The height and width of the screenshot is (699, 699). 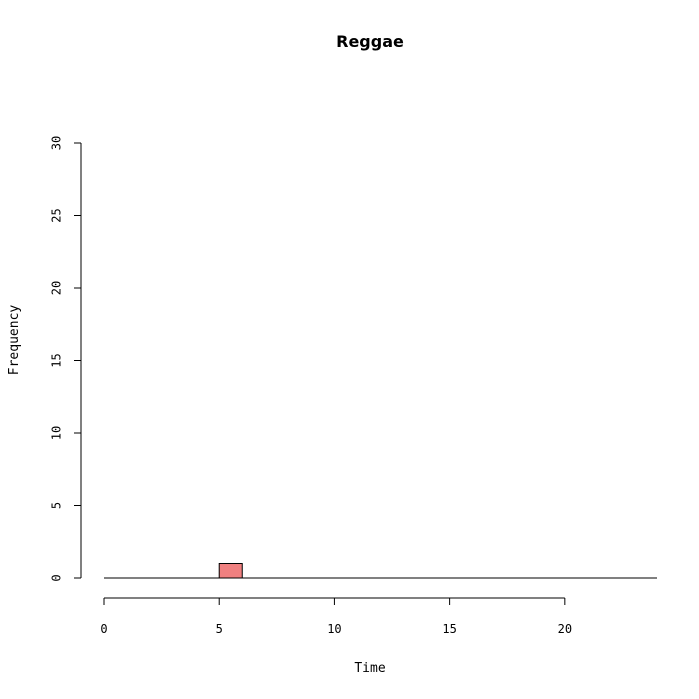 I want to click on x-tick-label: 15, so click(x=449, y=629).